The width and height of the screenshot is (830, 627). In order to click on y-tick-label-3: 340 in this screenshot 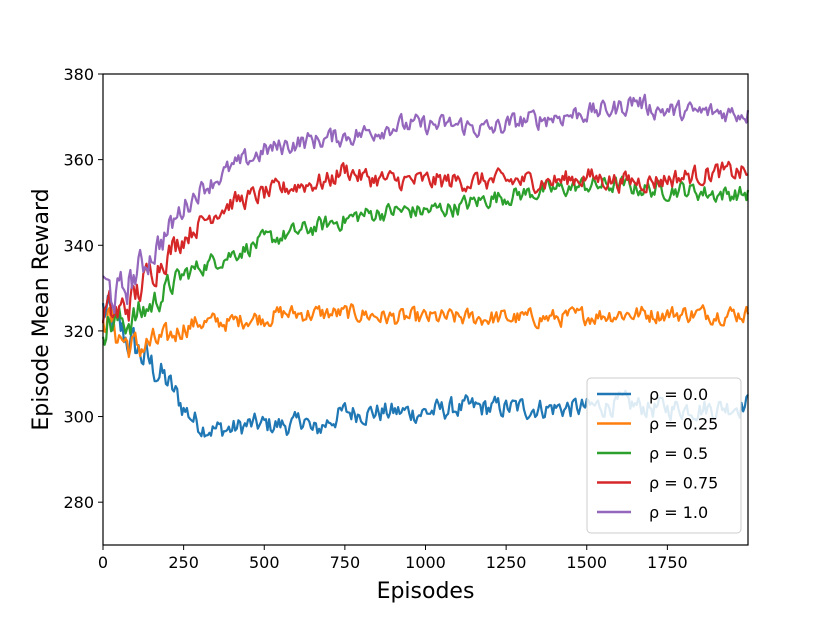, I will do `click(78, 245)`.